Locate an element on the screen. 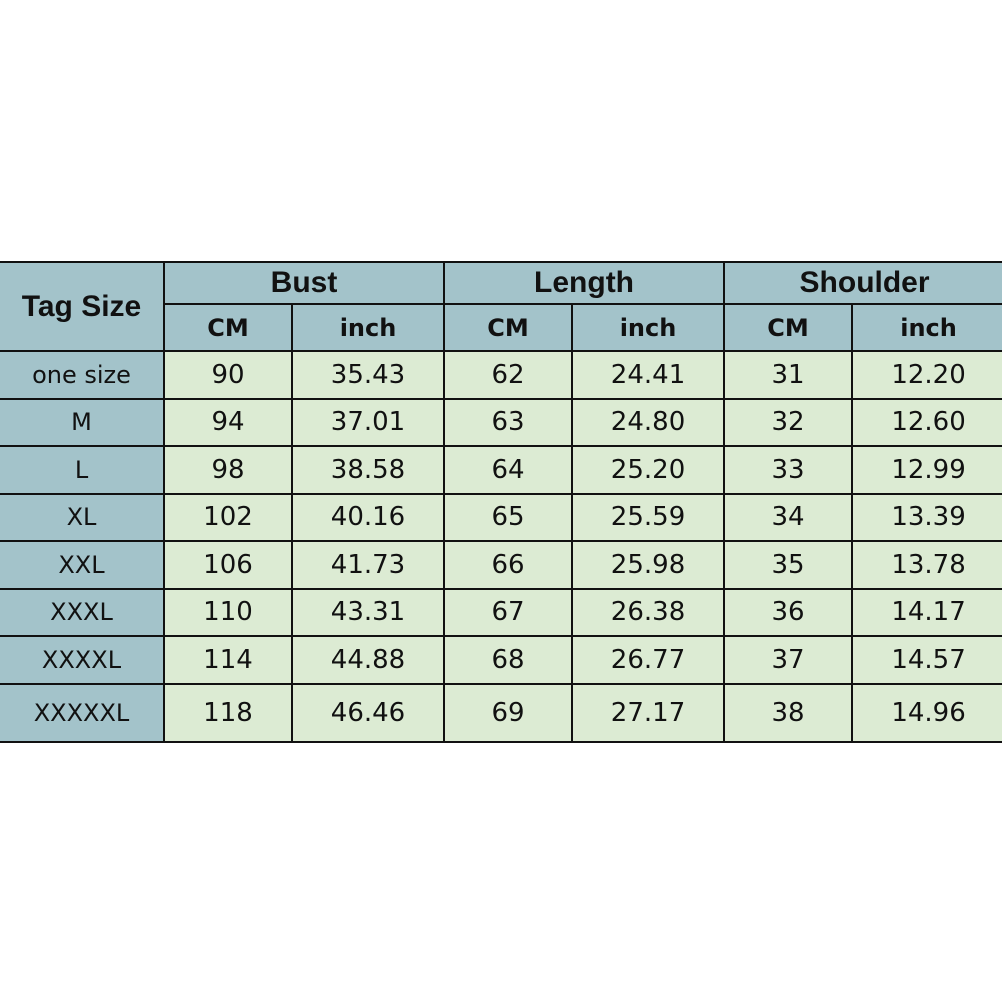  value-cell: 25.20 is located at coordinates (648, 470).